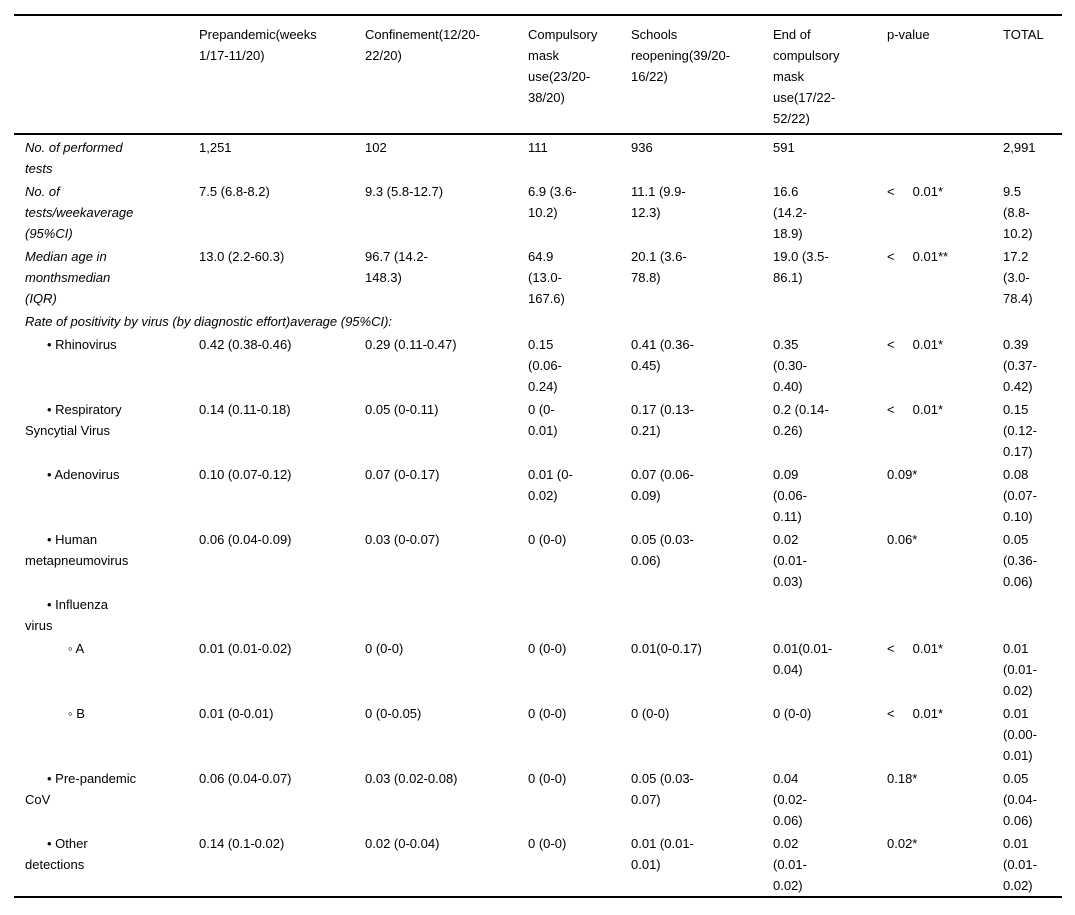 Image resolution: width=1075 pixels, height=915 pixels. Describe the element at coordinates (1018, 212) in the screenshot. I see `total-cell: 9.5 (8.8-10.2)` at that location.